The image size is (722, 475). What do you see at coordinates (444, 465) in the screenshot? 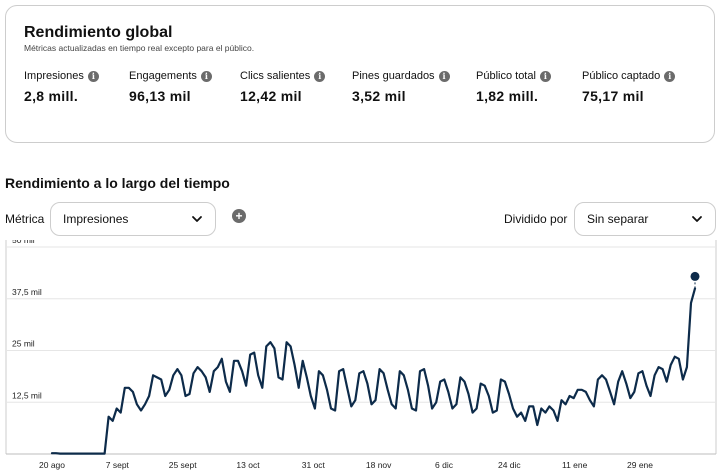
I see `x-tick-label: 6 dic` at bounding box center [444, 465].